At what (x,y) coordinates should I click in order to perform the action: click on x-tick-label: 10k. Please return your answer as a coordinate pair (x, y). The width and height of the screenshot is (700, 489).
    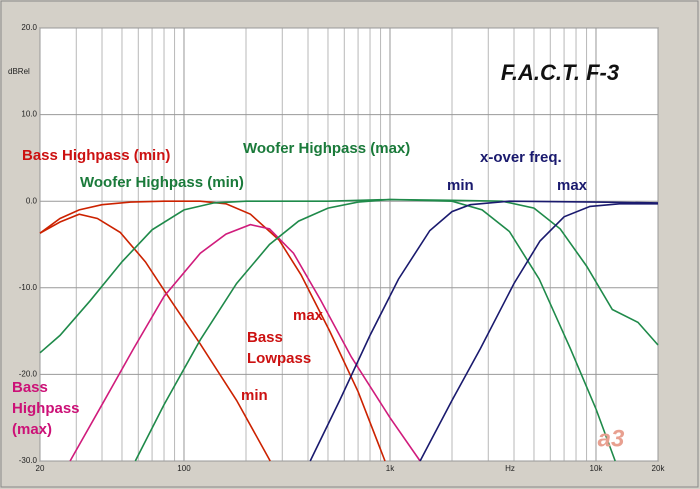
    Looking at the image, I should click on (597, 468).